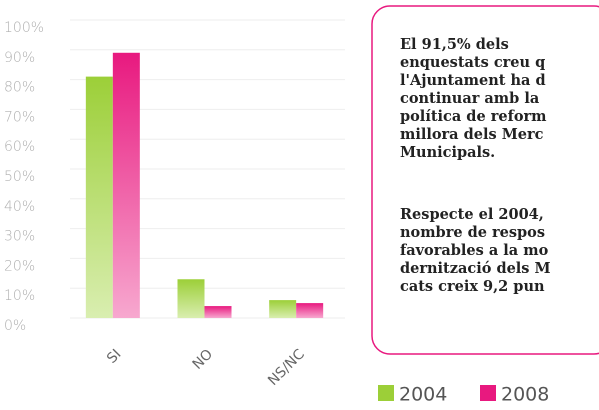  Describe the element at coordinates (423, 395) in the screenshot. I see `legend-label: 2004` at that location.